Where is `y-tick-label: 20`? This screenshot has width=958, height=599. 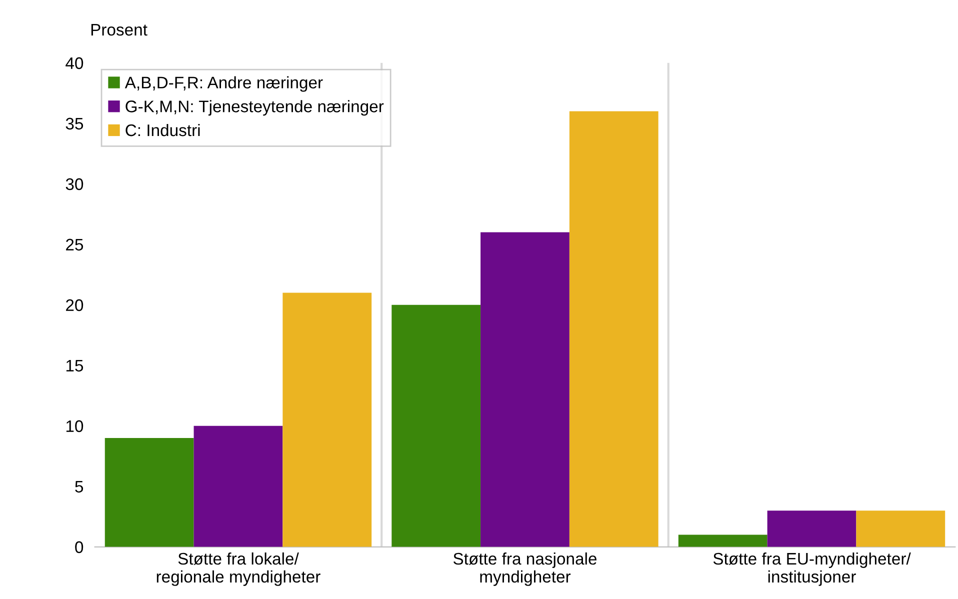
y-tick-label: 20 is located at coordinates (75, 305).